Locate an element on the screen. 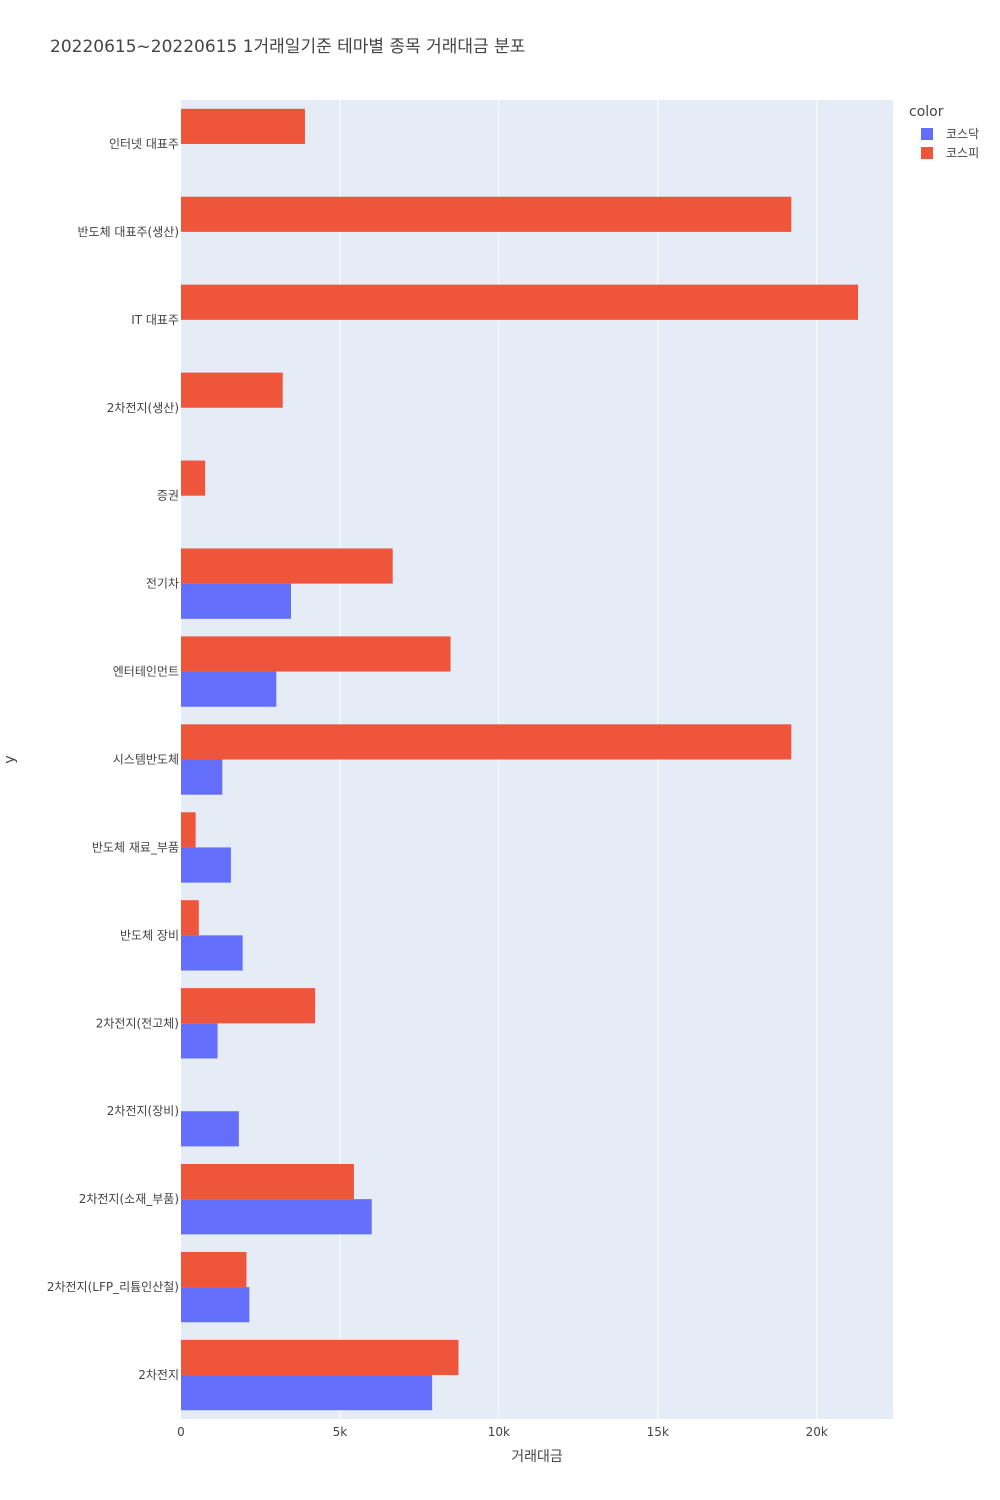 Image resolution: width=1000 pixels, height=1500 pixels. y-tick-label-6: 반도체 재료_부품 is located at coordinates (135, 847).